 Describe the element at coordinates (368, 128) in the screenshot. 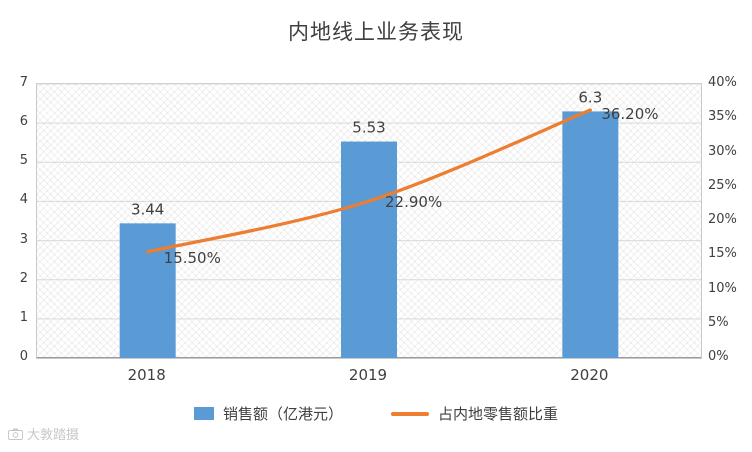

I see `bar-value-label: 5.53` at that location.